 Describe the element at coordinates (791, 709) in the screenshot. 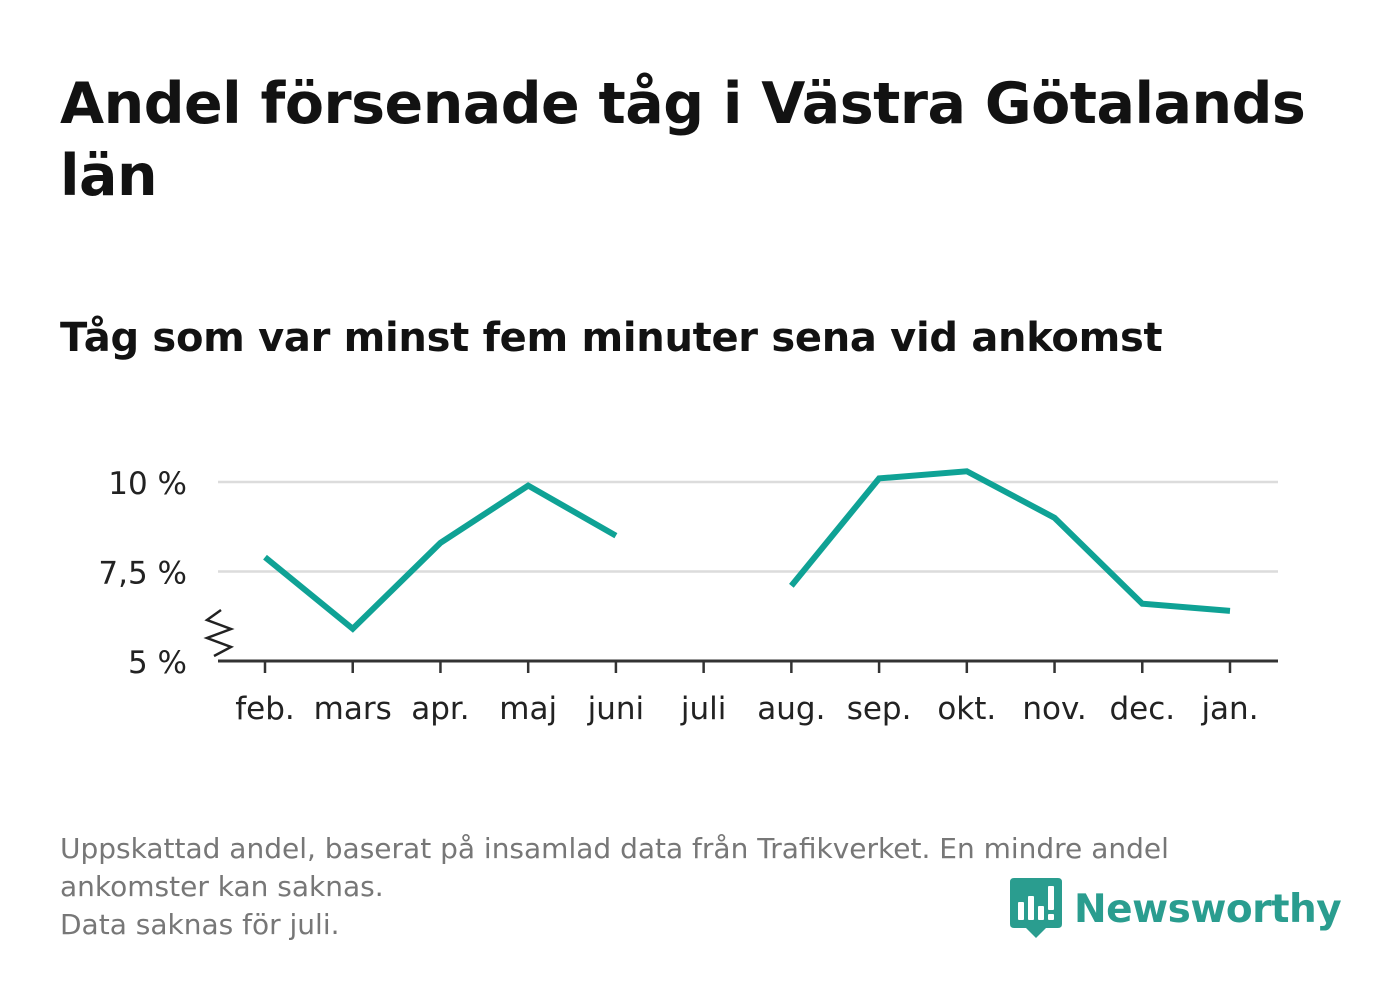

I see `x-tick-label: aug.` at that location.